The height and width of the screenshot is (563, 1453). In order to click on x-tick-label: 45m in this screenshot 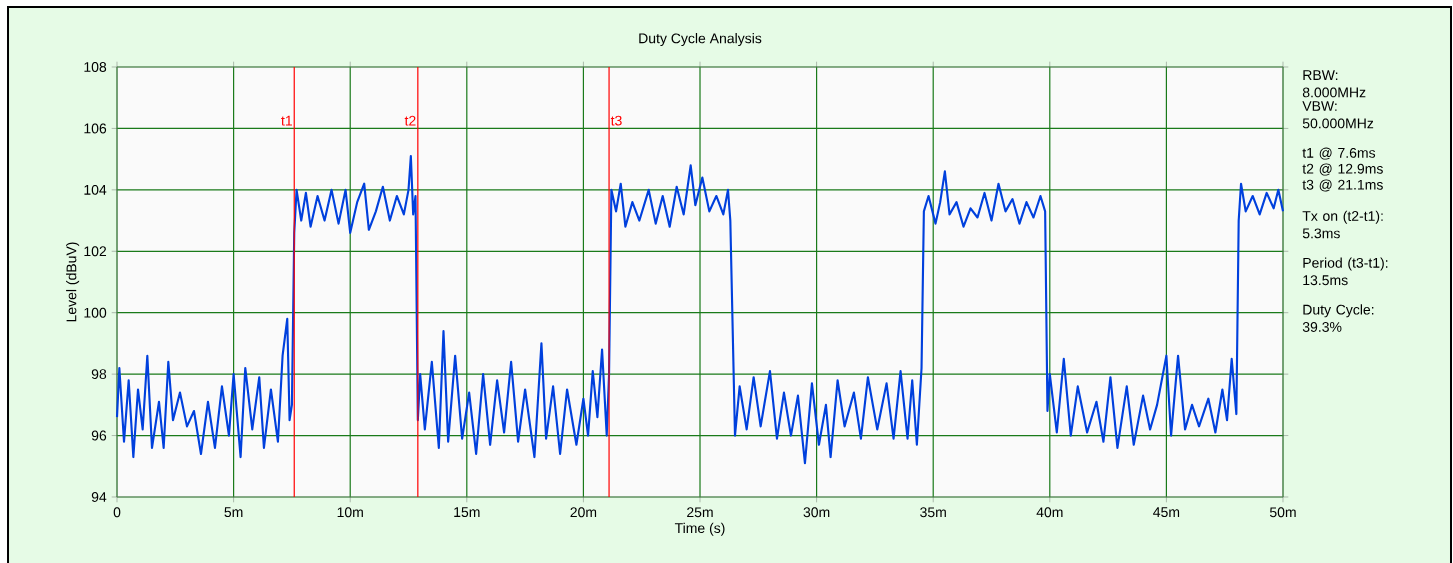, I will do `click(1166, 512)`.